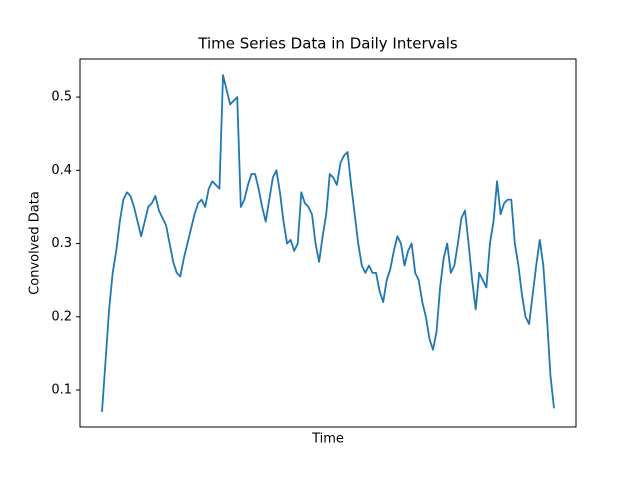 This screenshot has height=480, width=640. What do you see at coordinates (61, 390) in the screenshot?
I see `y-tick-label: 0.1` at bounding box center [61, 390].